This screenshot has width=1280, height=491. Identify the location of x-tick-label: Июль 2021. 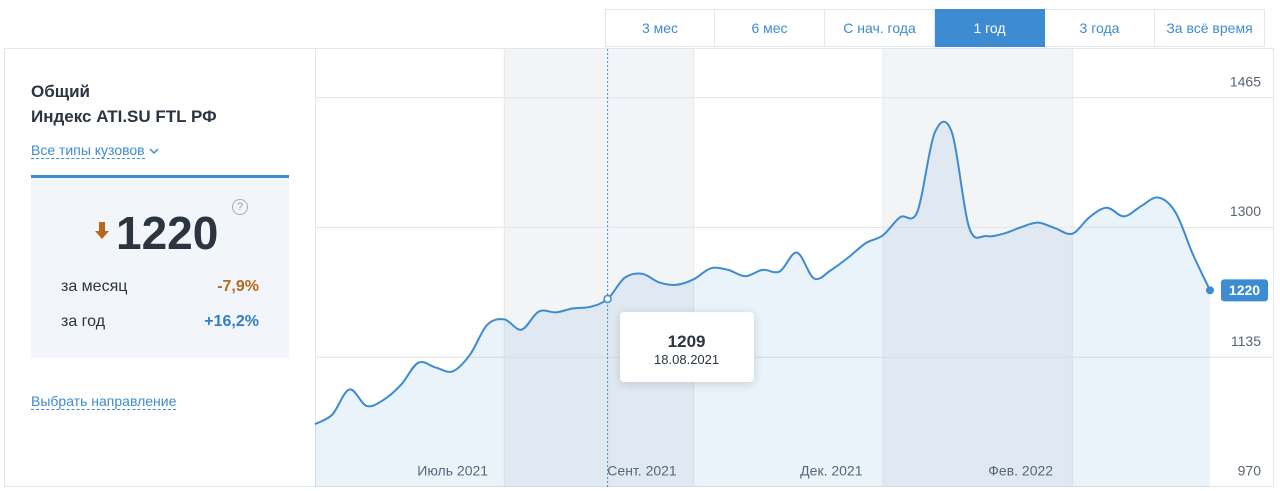
(452, 471).